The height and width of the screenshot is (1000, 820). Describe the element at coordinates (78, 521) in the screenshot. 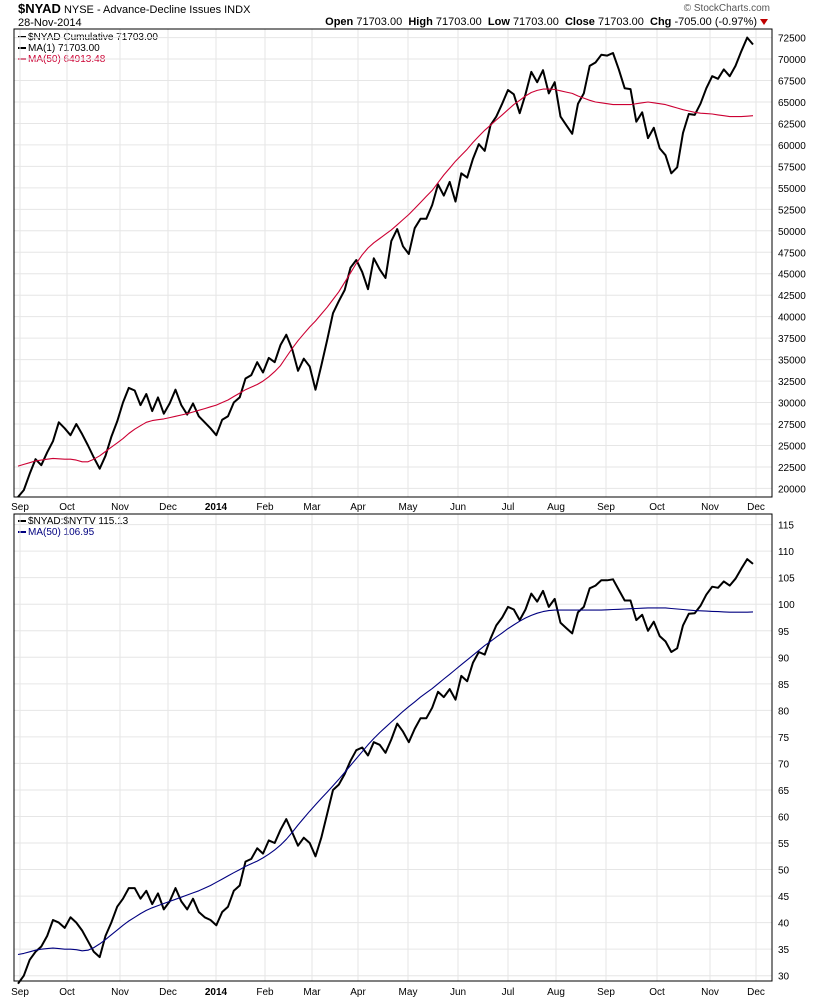

I see `legend-label: $NYAD:$NYTV 115.13` at that location.